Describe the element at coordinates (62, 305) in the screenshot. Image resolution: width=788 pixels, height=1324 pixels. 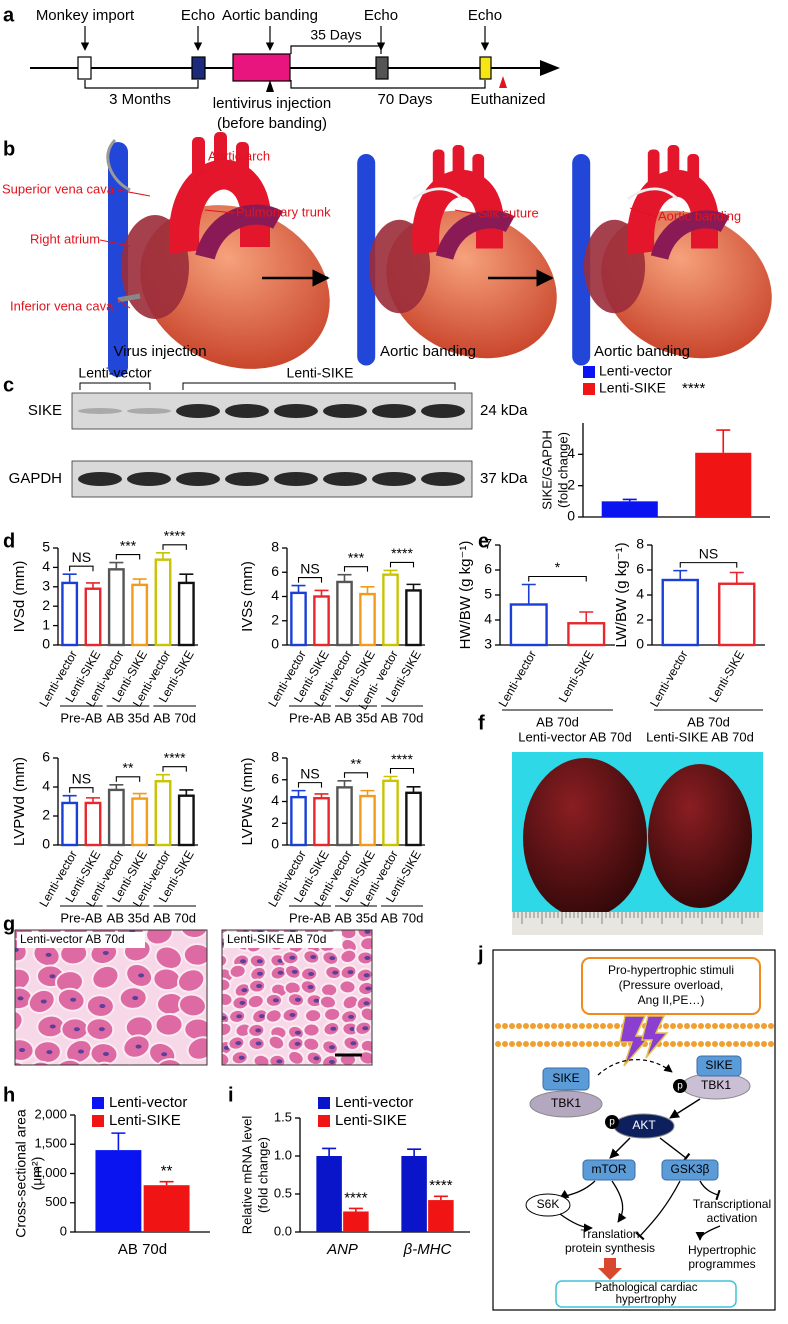
I see `annotation: Inferior vena cava` at that location.